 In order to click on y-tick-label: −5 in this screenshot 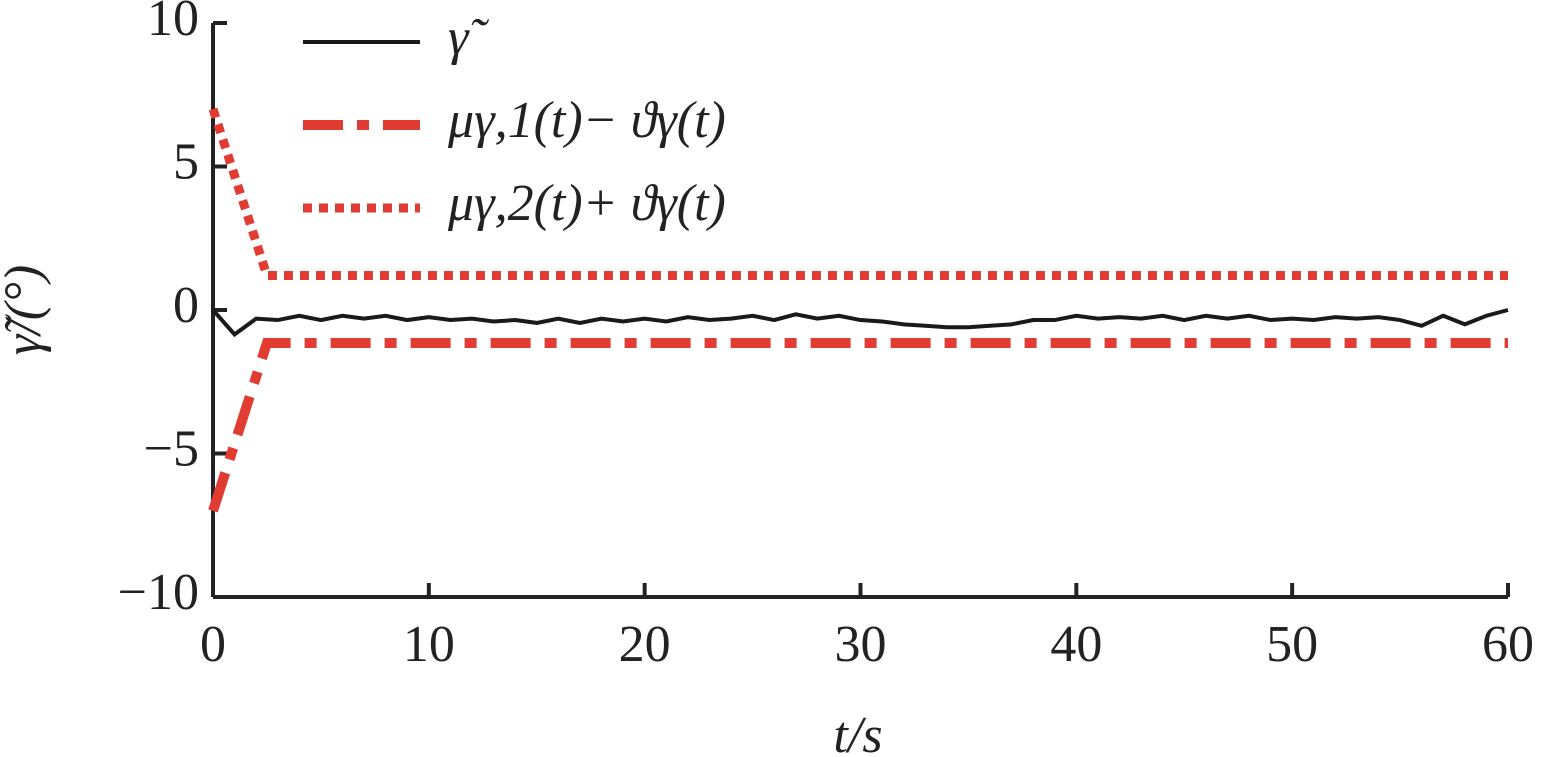, I will do `click(171, 448)`.